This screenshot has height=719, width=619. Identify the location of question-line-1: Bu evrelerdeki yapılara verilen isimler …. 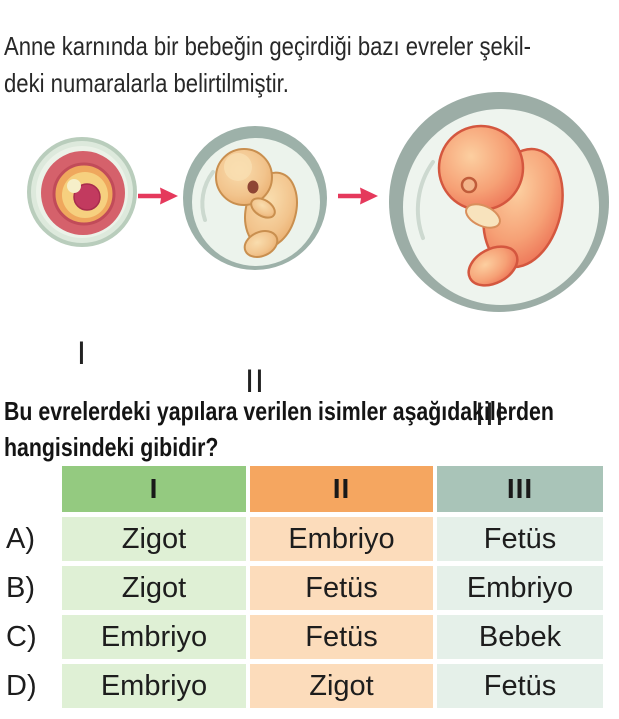
(279, 411).